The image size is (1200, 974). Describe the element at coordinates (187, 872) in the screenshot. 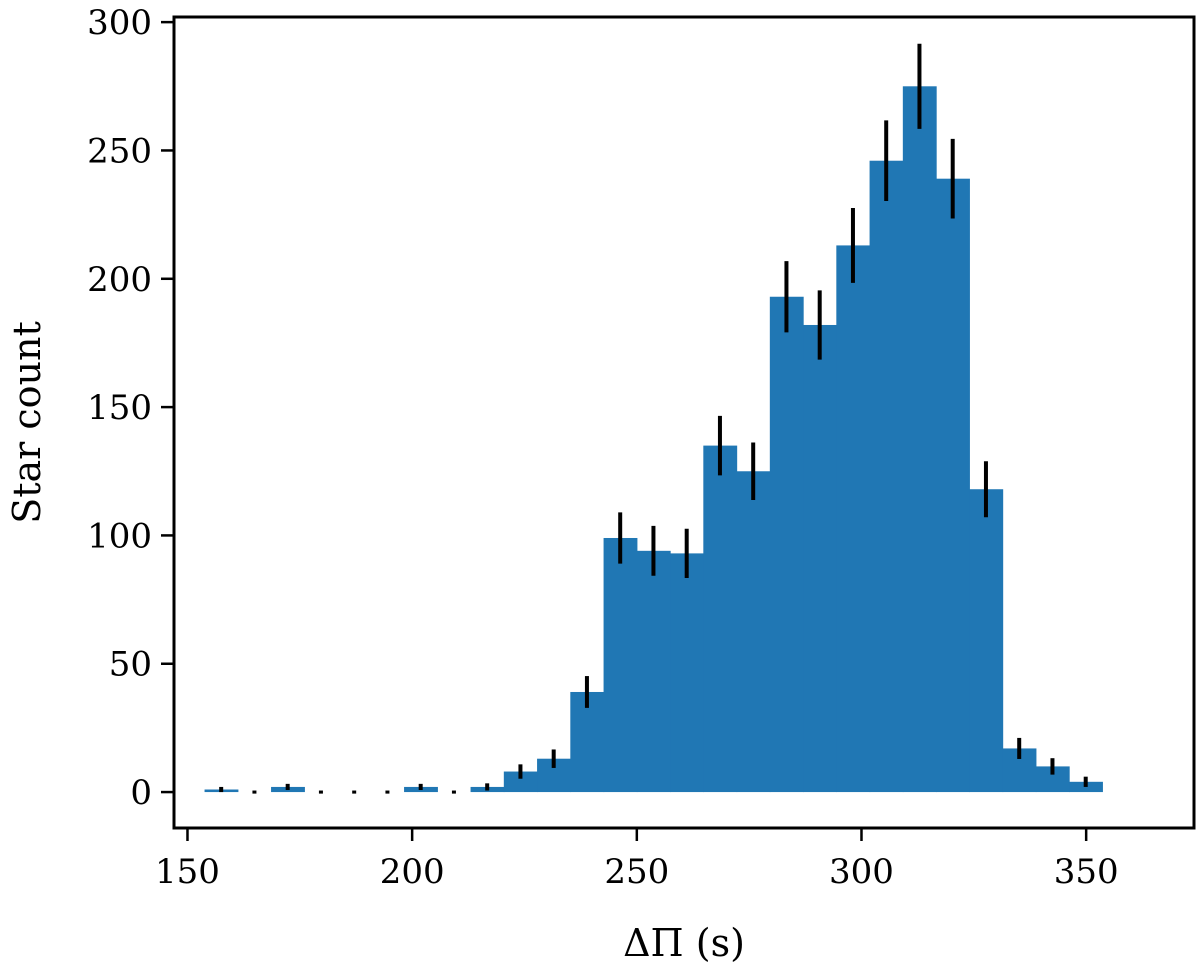

I see `x-tick-label-150: 150` at that location.